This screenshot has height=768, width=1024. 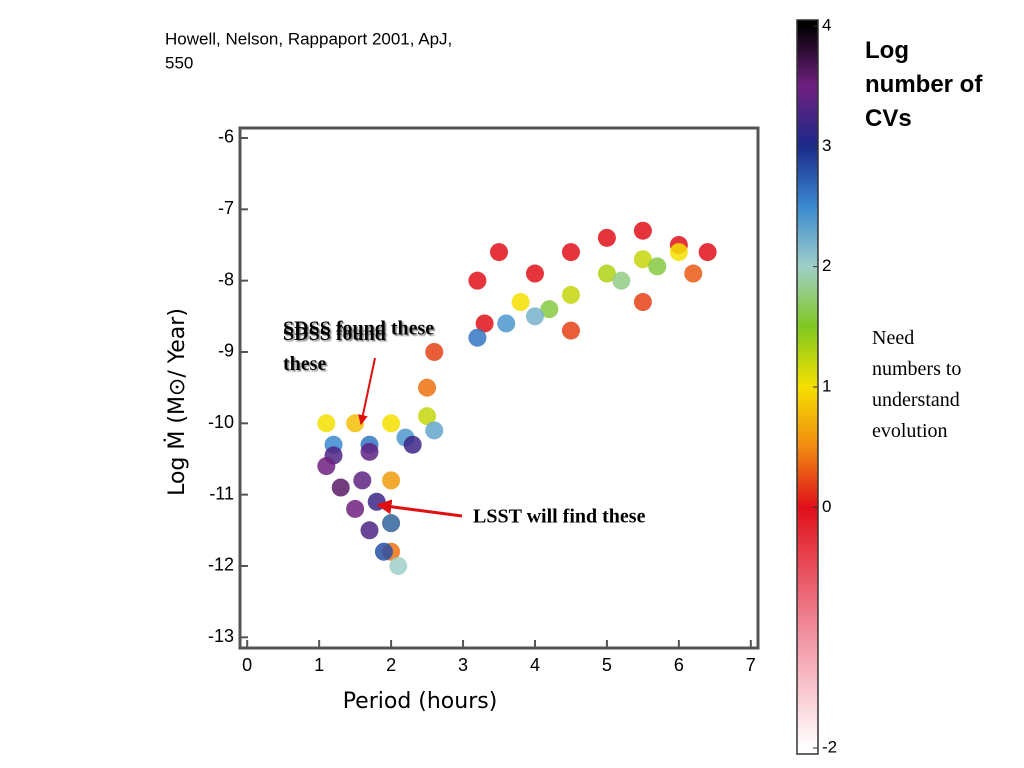 What do you see at coordinates (226, 137) in the screenshot?
I see `y-tick-label: -6` at bounding box center [226, 137].